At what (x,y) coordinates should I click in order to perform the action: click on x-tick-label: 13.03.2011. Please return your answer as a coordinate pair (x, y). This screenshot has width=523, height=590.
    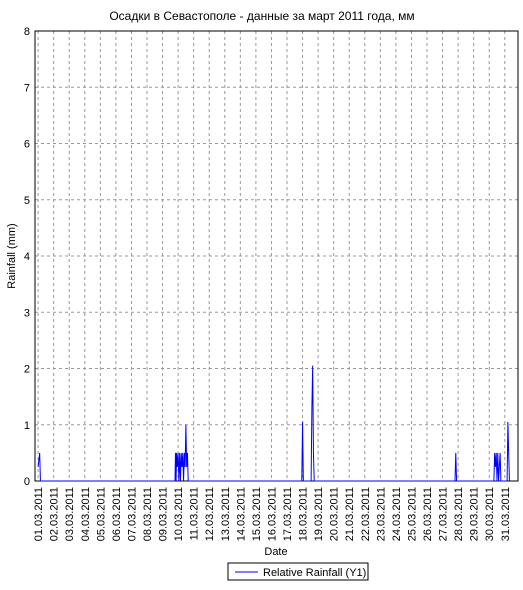
    Looking at the image, I should click on (226, 514).